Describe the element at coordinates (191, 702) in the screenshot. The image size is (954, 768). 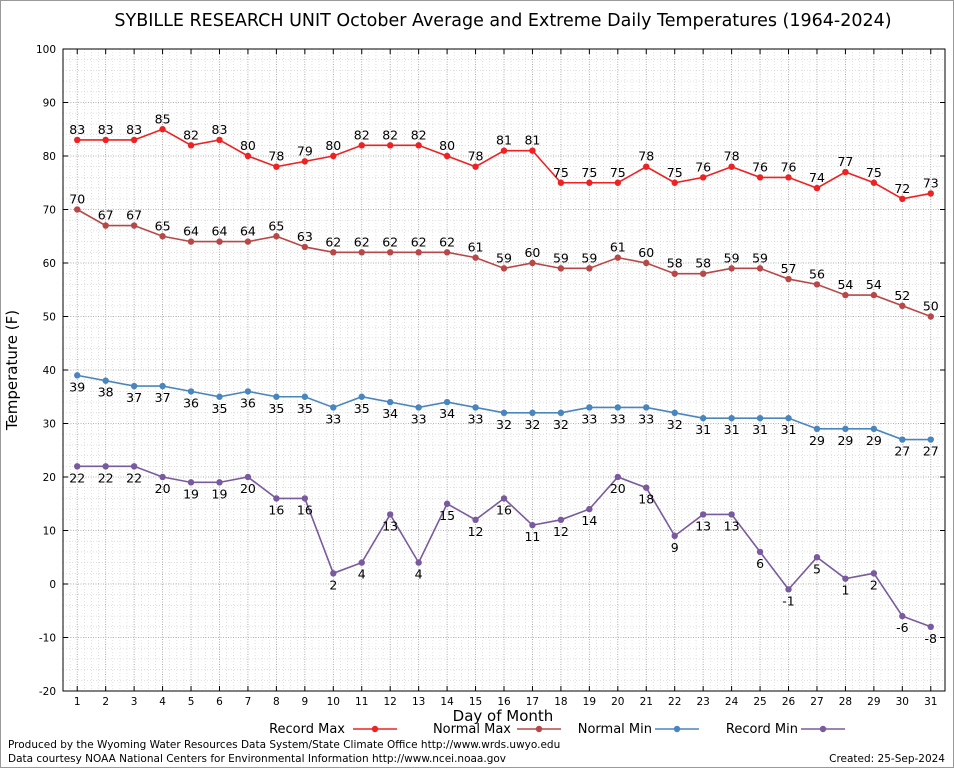
I see `x-tick-label: 5` at that location.